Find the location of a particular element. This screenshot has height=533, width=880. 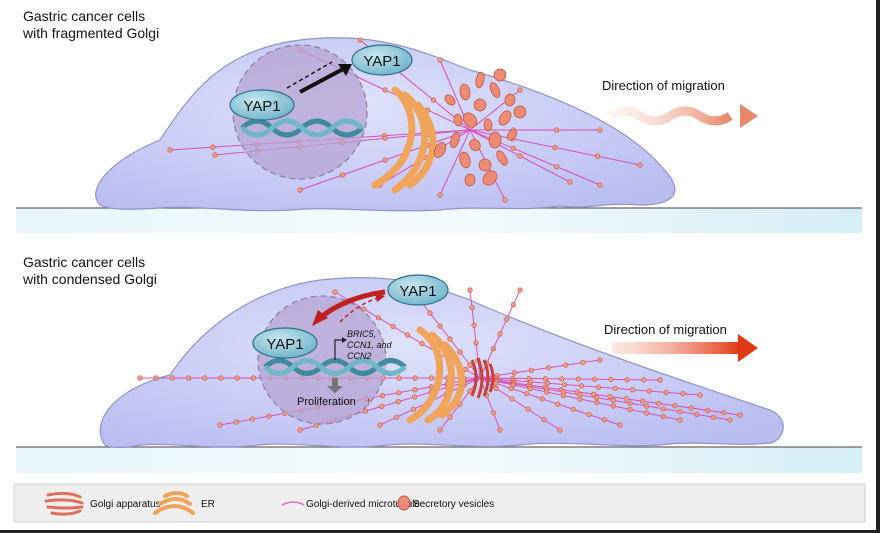

er-top is located at coordinates (404, 140).